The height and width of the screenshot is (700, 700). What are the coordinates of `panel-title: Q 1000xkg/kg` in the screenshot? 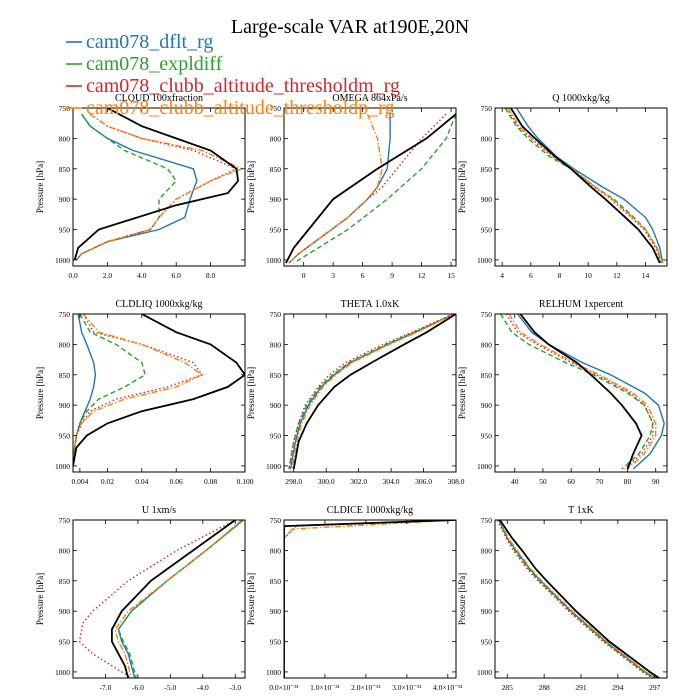 It's located at (581, 98).